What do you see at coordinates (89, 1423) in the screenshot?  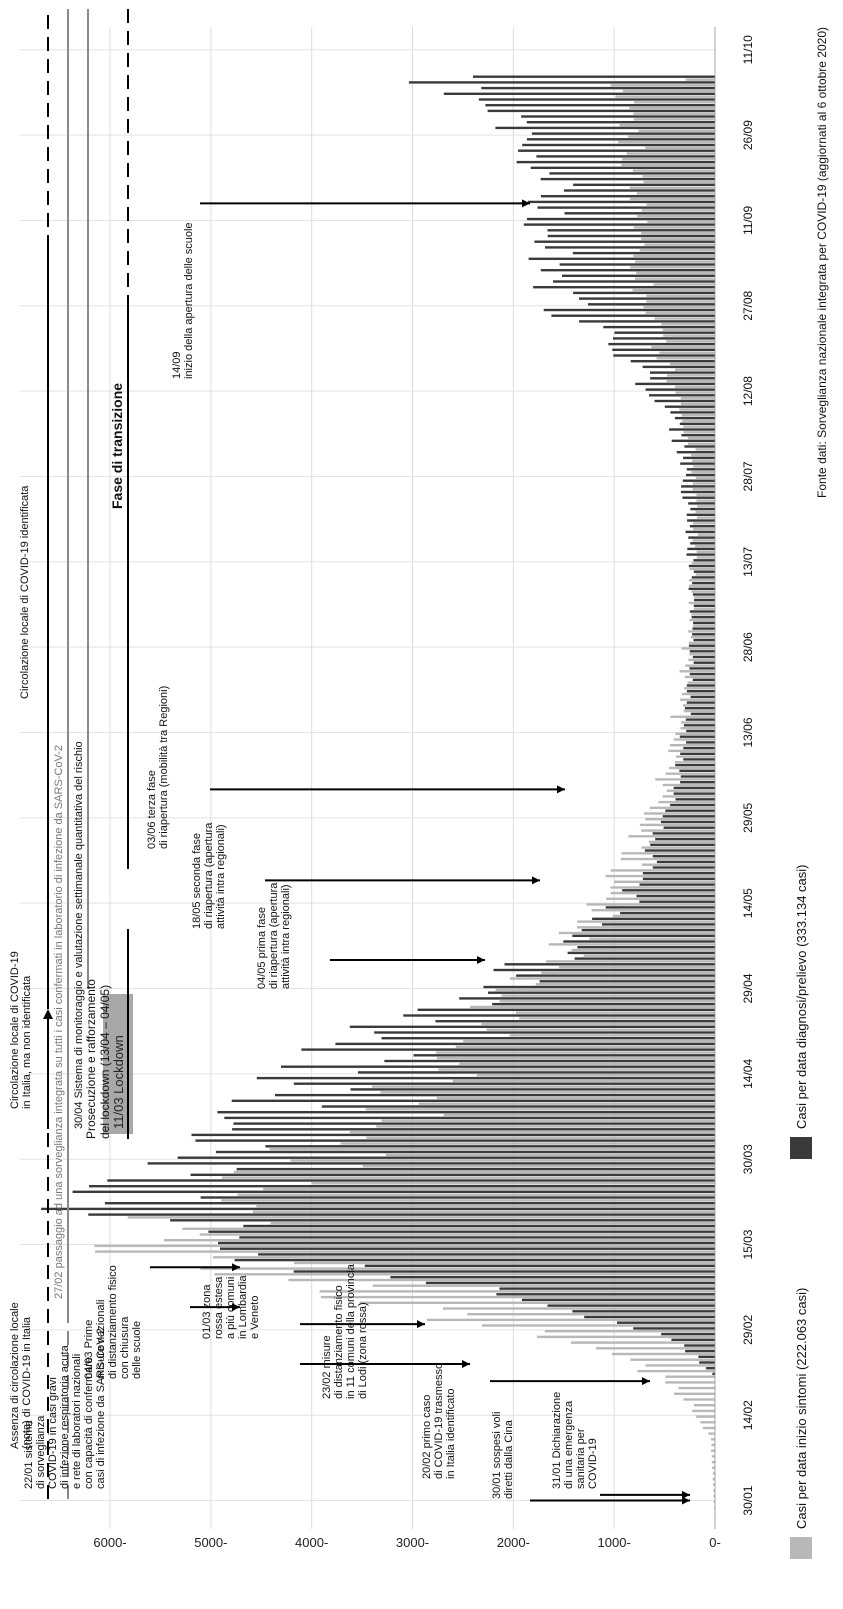 I see `event-22-01-line: con capacità di confermare` at bounding box center [89, 1423].